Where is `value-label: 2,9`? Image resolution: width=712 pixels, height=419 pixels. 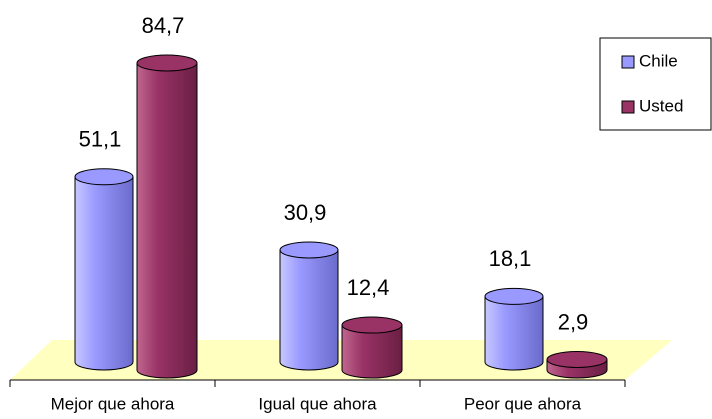 value-label: 2,9 is located at coordinates (573, 321).